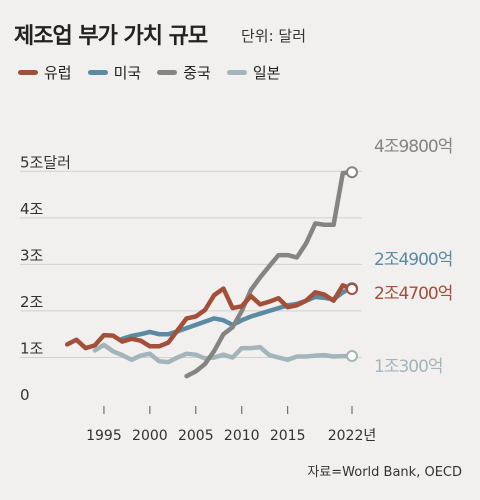 The height and width of the screenshot is (500, 480). Describe the element at coordinates (352, 356) in the screenshot. I see `end-marker-일본` at that location.